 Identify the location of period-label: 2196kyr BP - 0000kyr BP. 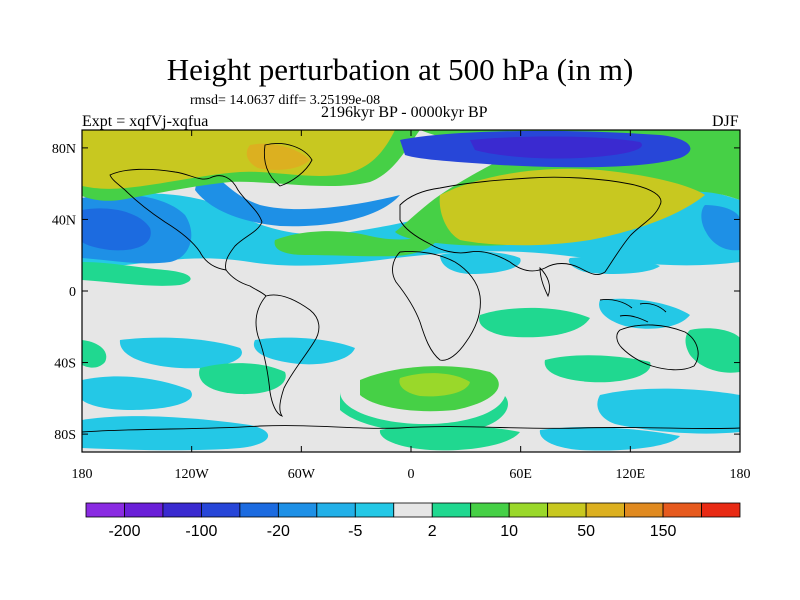
(404, 112).